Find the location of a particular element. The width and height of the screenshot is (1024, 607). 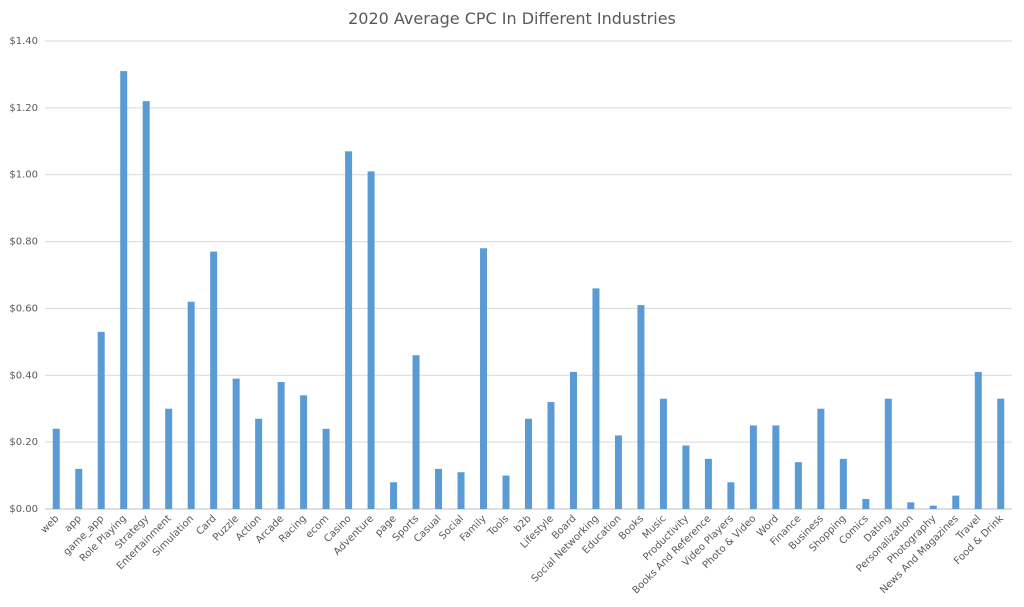

x-tick-label: Tools is located at coordinates (498, 526).